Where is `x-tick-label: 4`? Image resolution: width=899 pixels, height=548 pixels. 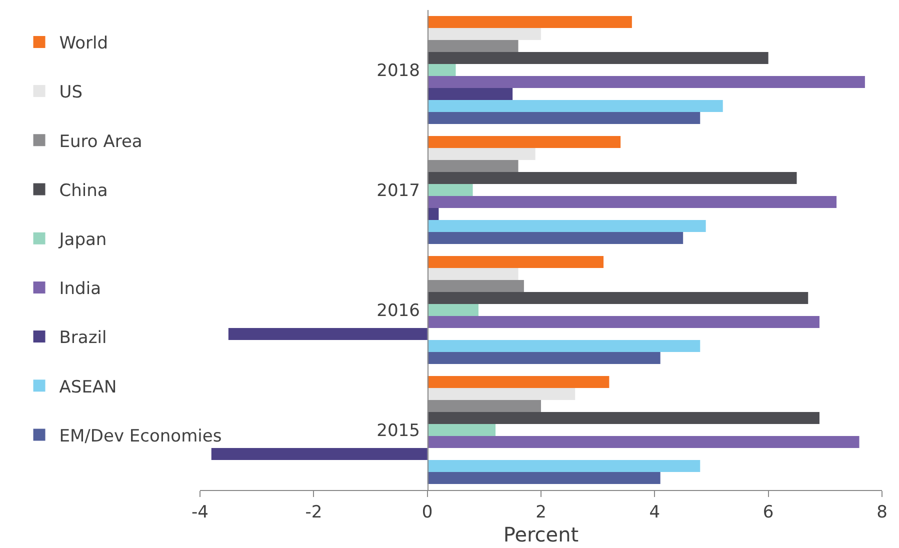
x-tick-label: 4 is located at coordinates (654, 512).